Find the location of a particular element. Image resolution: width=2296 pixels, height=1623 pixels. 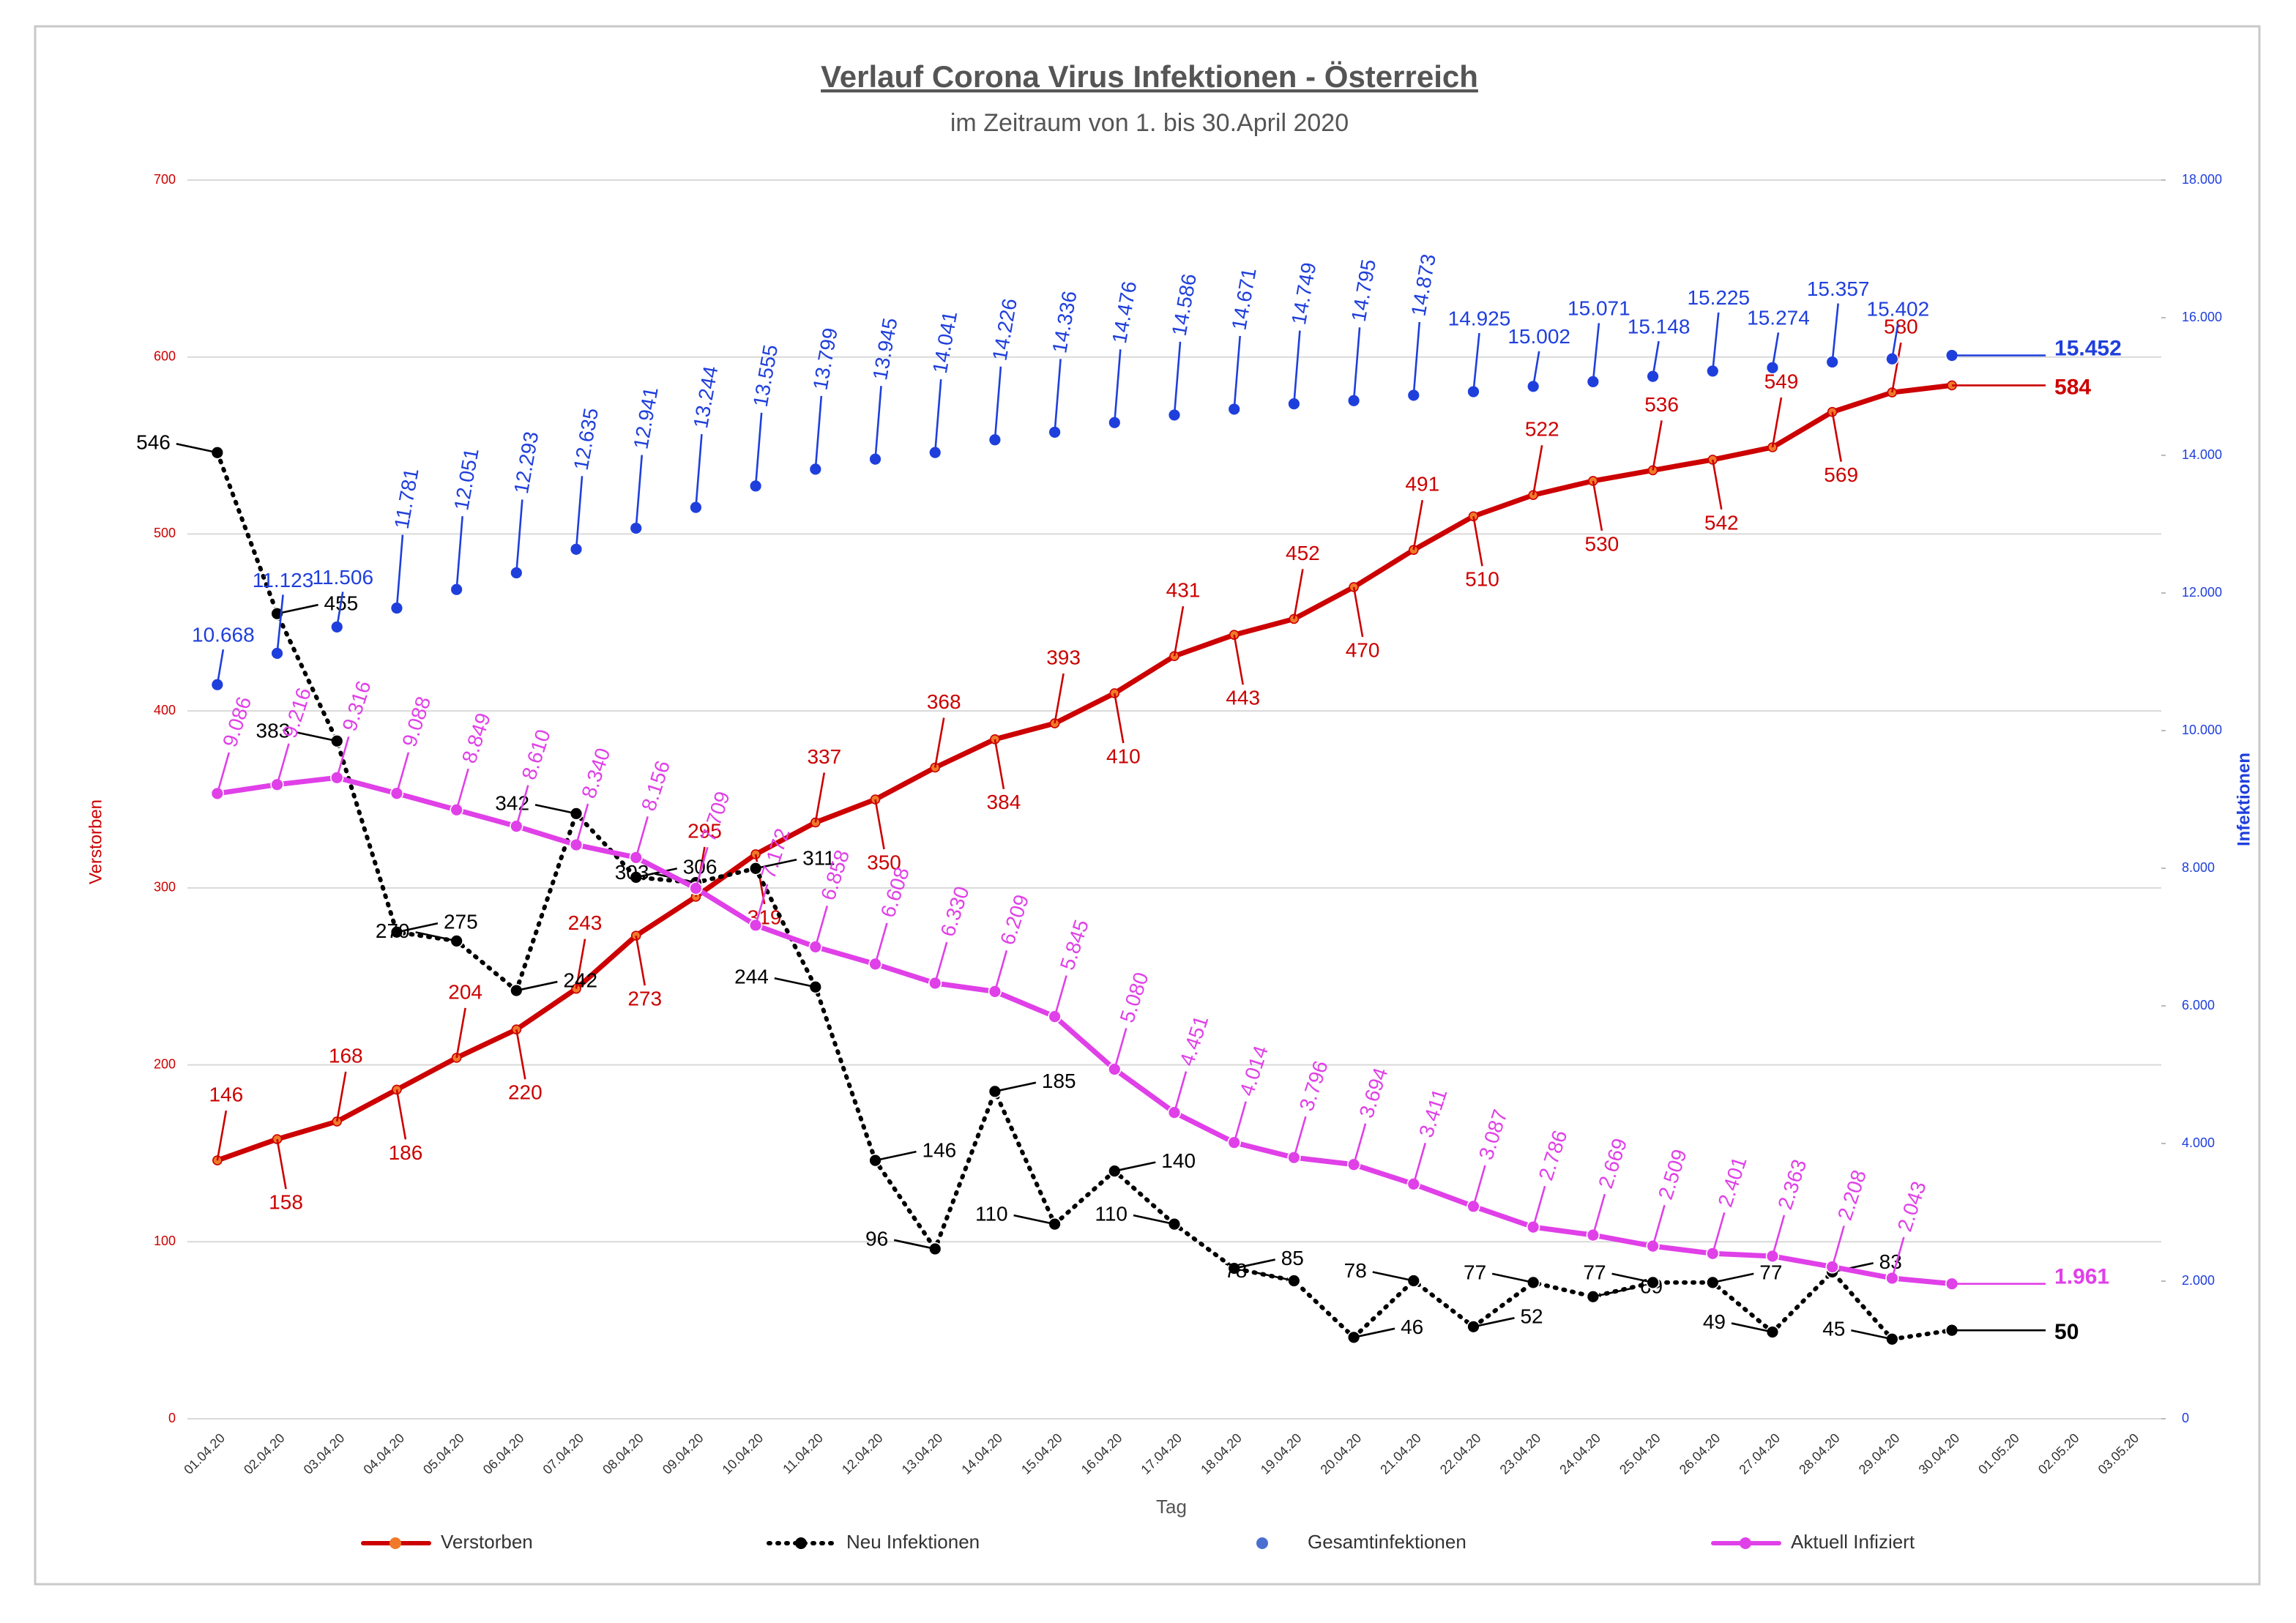

data-label: 295 is located at coordinates (704, 830).